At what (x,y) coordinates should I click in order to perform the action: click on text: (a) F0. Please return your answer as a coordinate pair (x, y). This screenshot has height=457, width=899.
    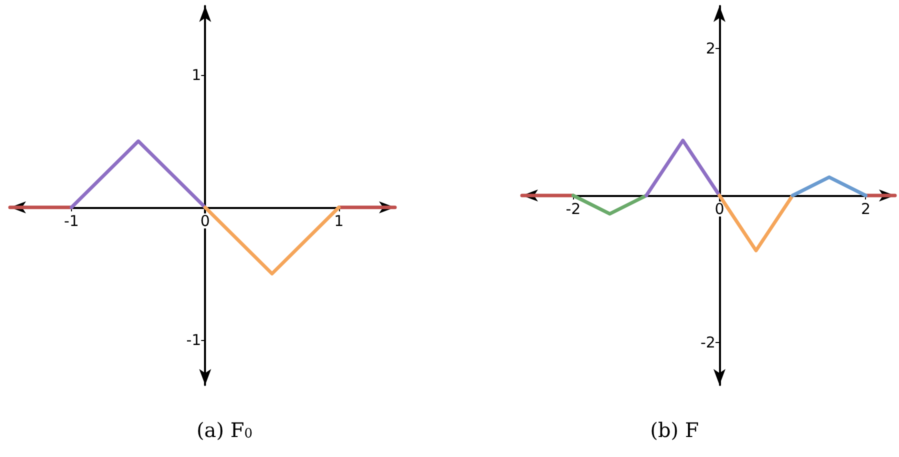
    Looking at the image, I should click on (224, 430).